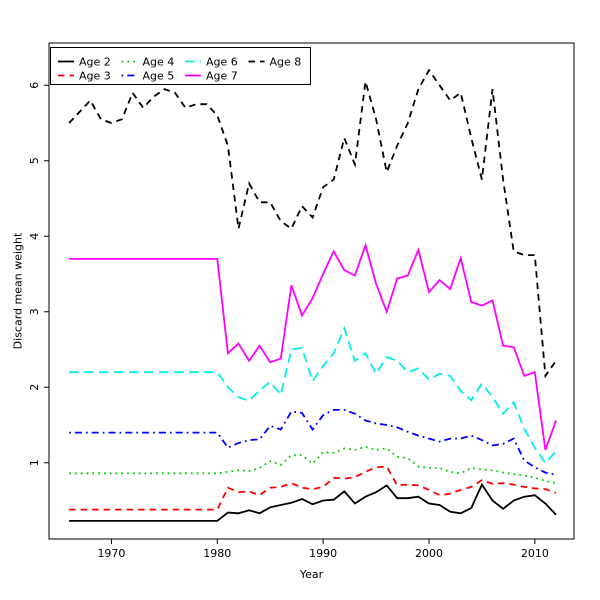  I want to click on y-tick-label: 5, so click(34, 160).